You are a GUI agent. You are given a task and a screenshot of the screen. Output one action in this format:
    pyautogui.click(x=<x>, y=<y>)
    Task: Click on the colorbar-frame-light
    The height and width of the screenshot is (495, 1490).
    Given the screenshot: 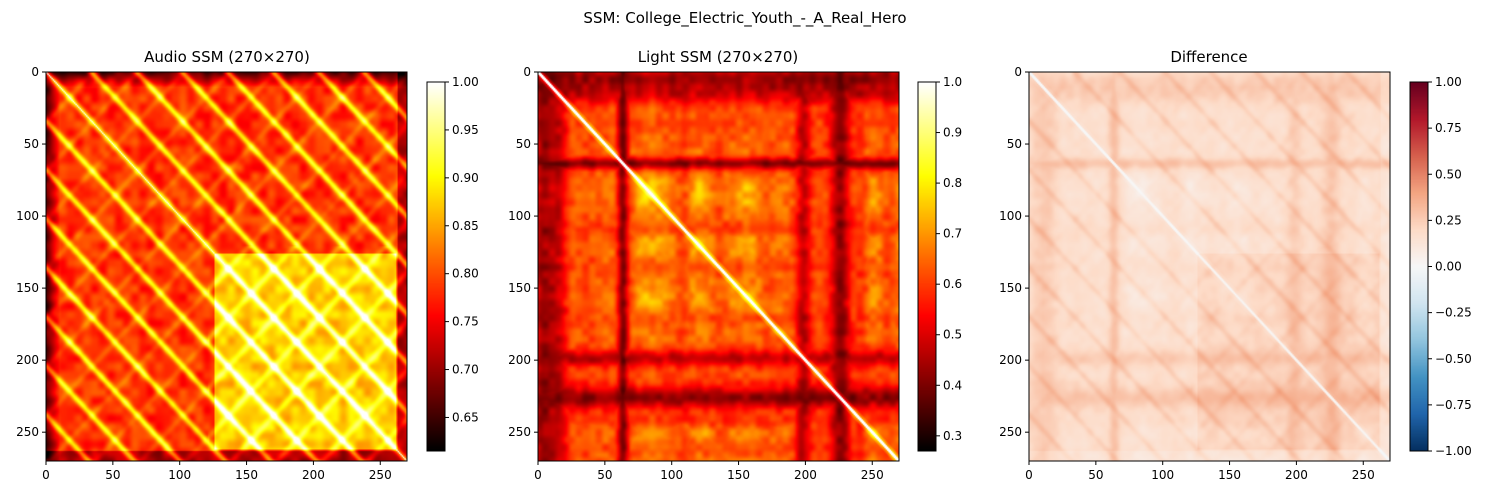 What is the action you would take?
    pyautogui.click(x=927, y=266)
    